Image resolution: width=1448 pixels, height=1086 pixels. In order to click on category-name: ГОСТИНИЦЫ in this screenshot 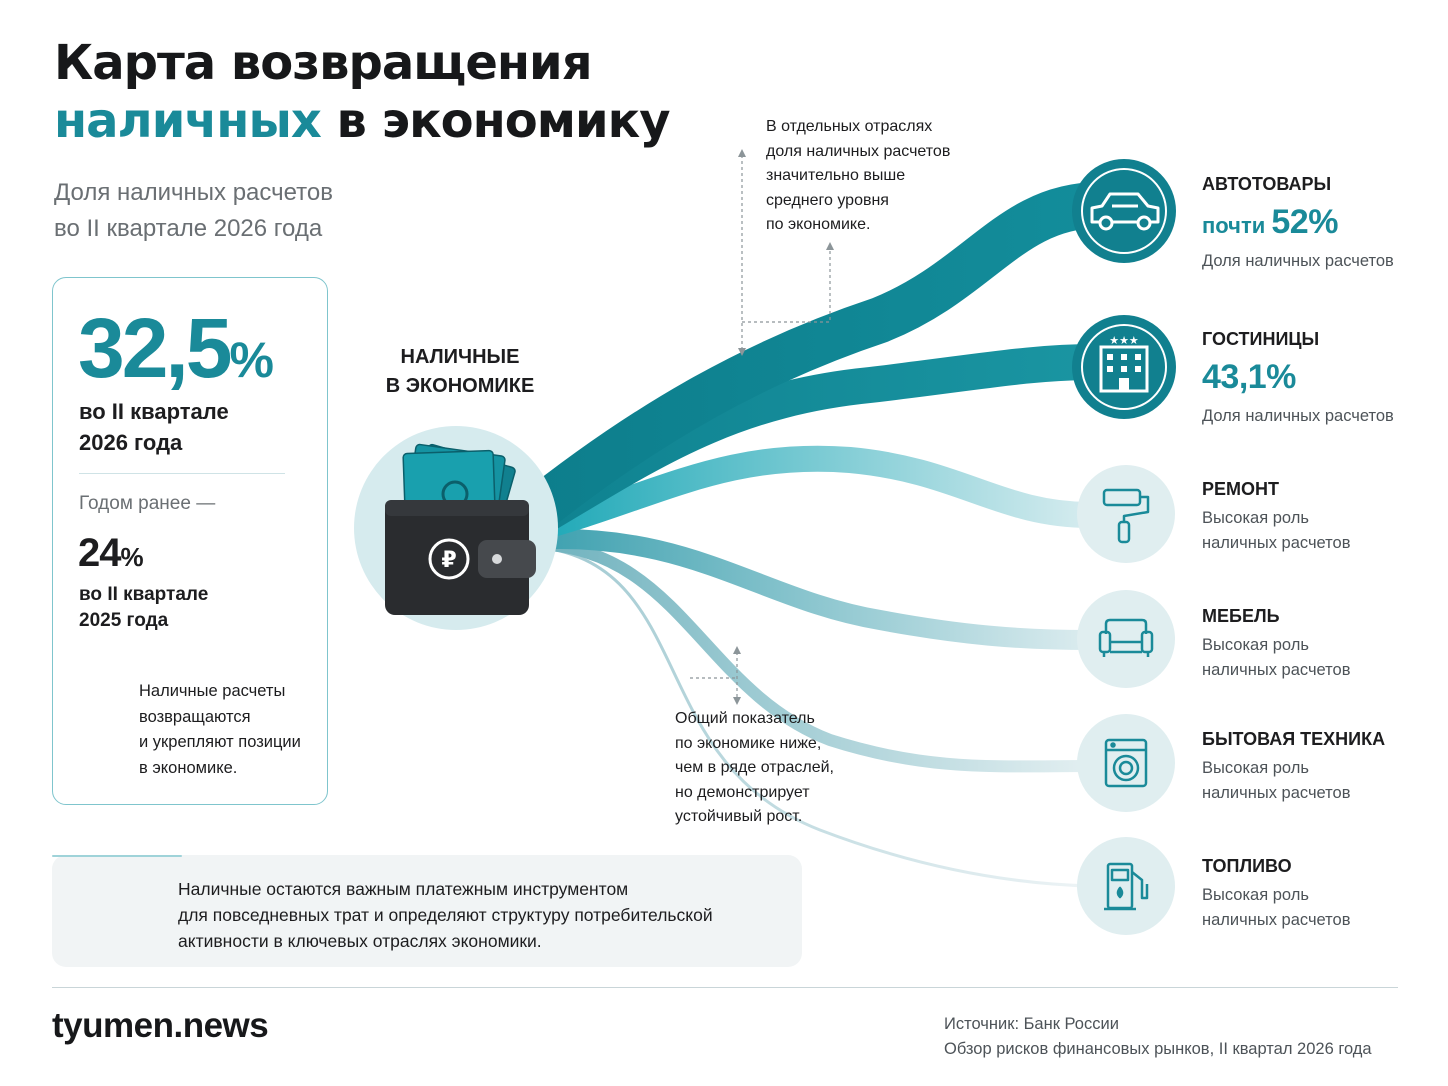, I will do `click(1261, 339)`.